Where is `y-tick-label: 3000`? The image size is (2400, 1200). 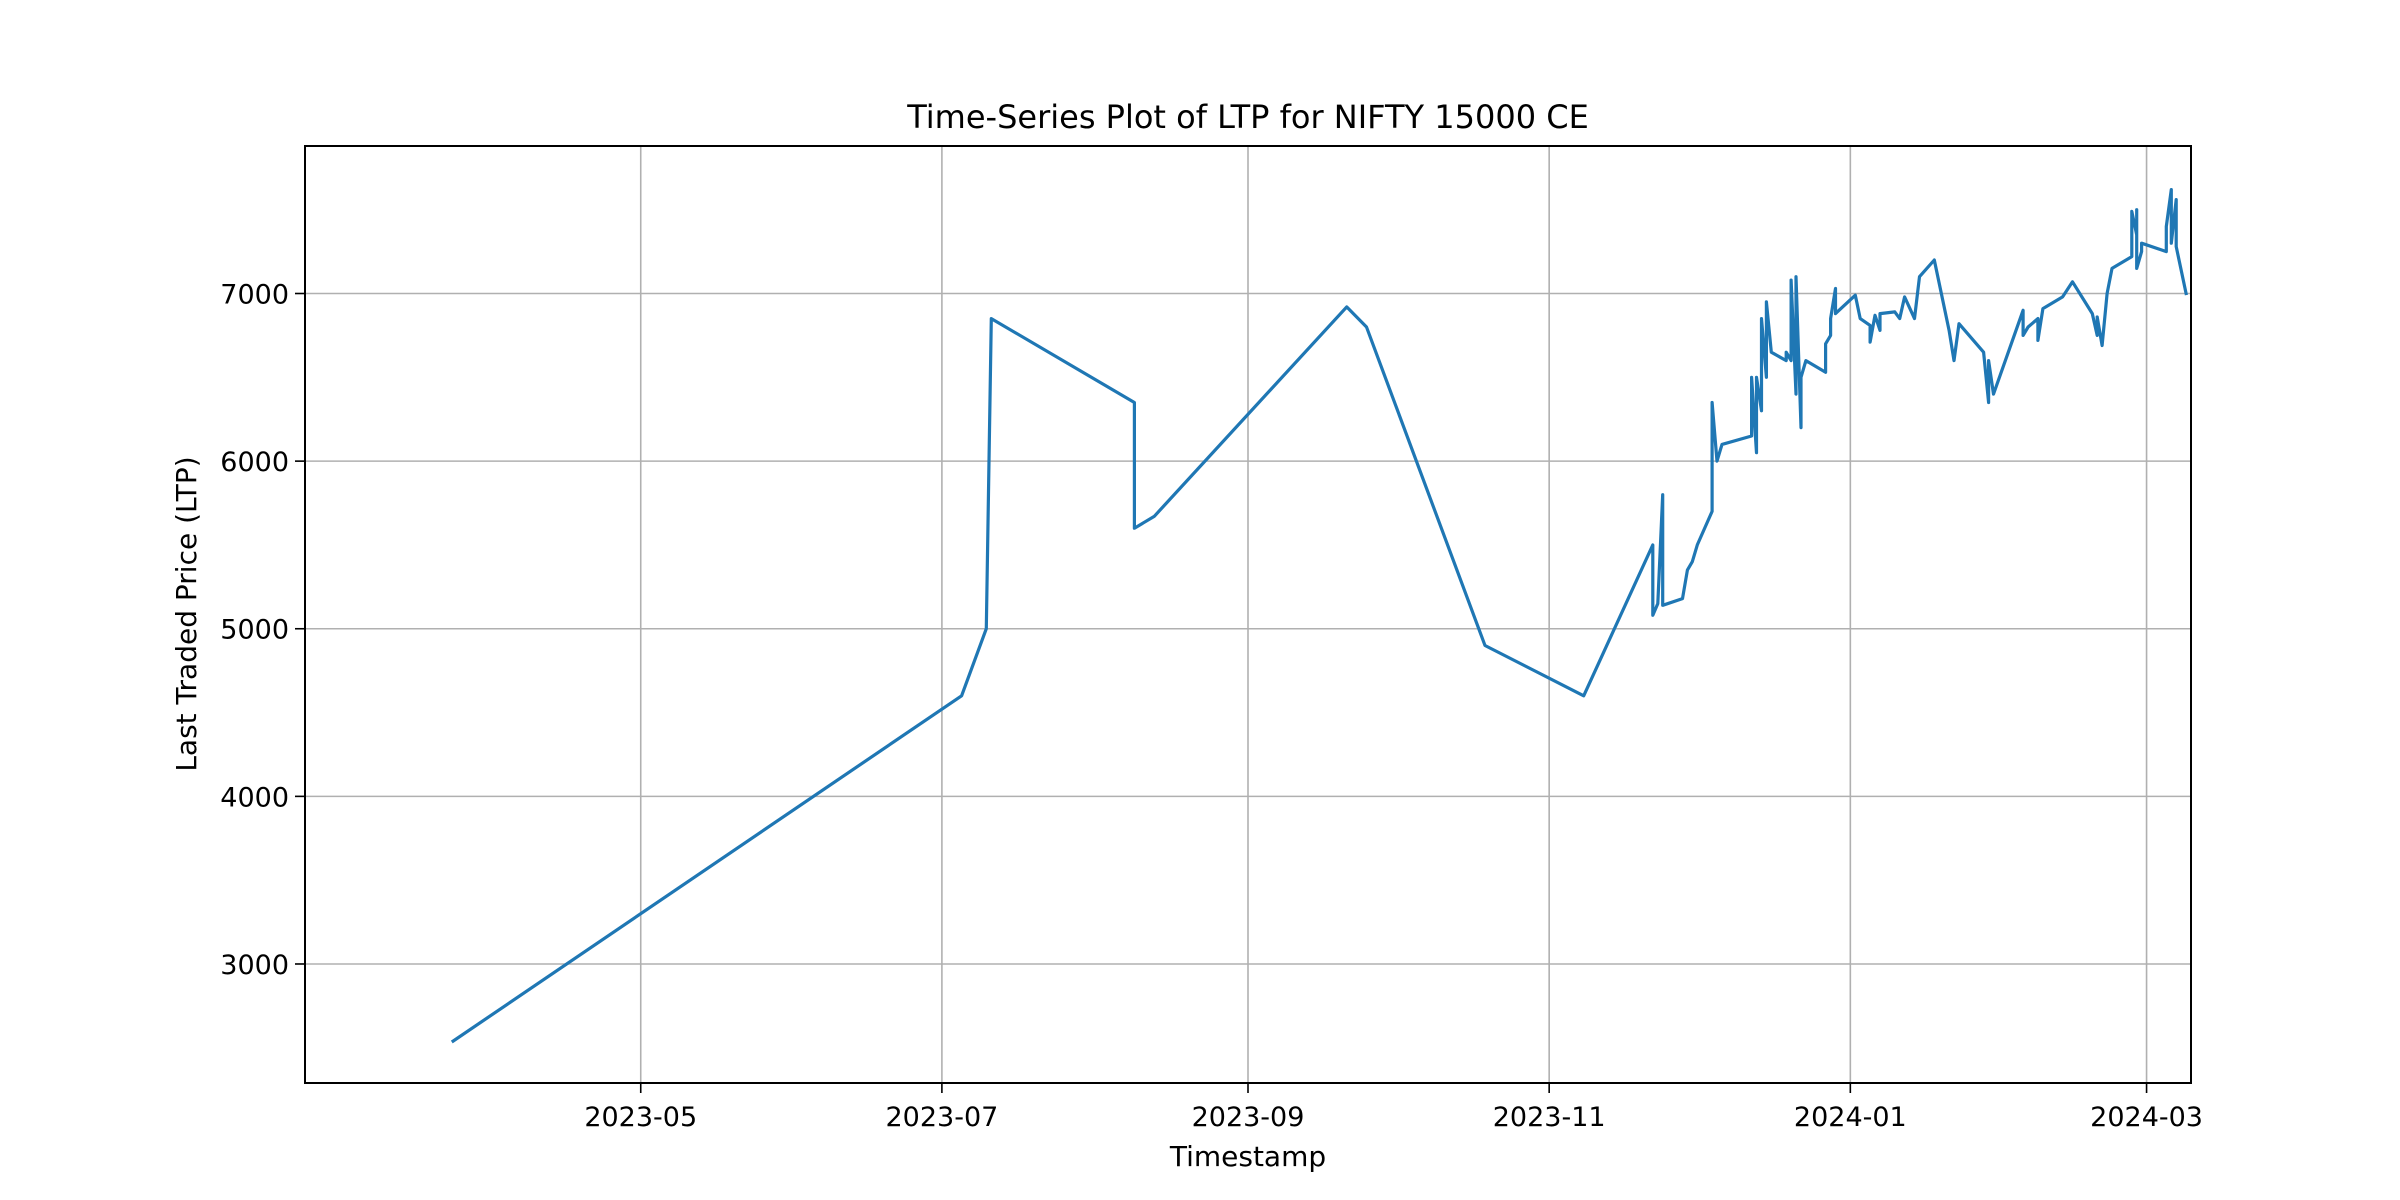 y-tick-label: 3000 is located at coordinates (254, 965).